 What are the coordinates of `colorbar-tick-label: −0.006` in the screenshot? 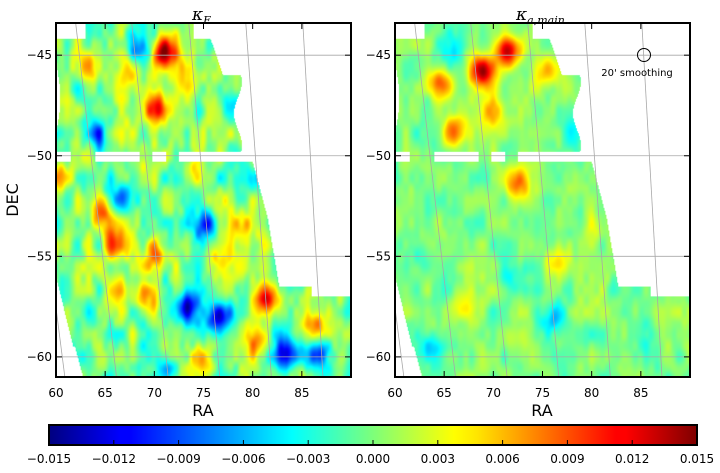 It's located at (243, 459).